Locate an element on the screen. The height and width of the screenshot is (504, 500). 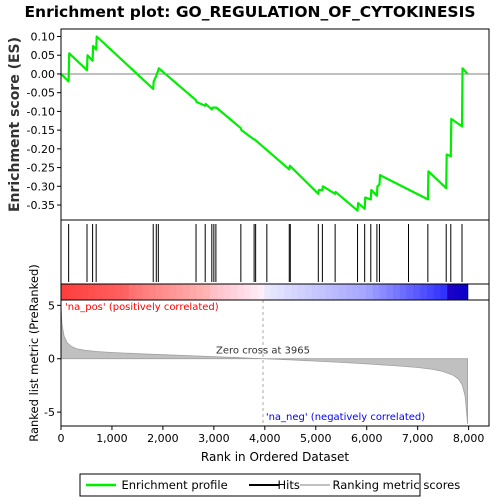
rank-ytick-label: 0 is located at coordinates (51, 359).